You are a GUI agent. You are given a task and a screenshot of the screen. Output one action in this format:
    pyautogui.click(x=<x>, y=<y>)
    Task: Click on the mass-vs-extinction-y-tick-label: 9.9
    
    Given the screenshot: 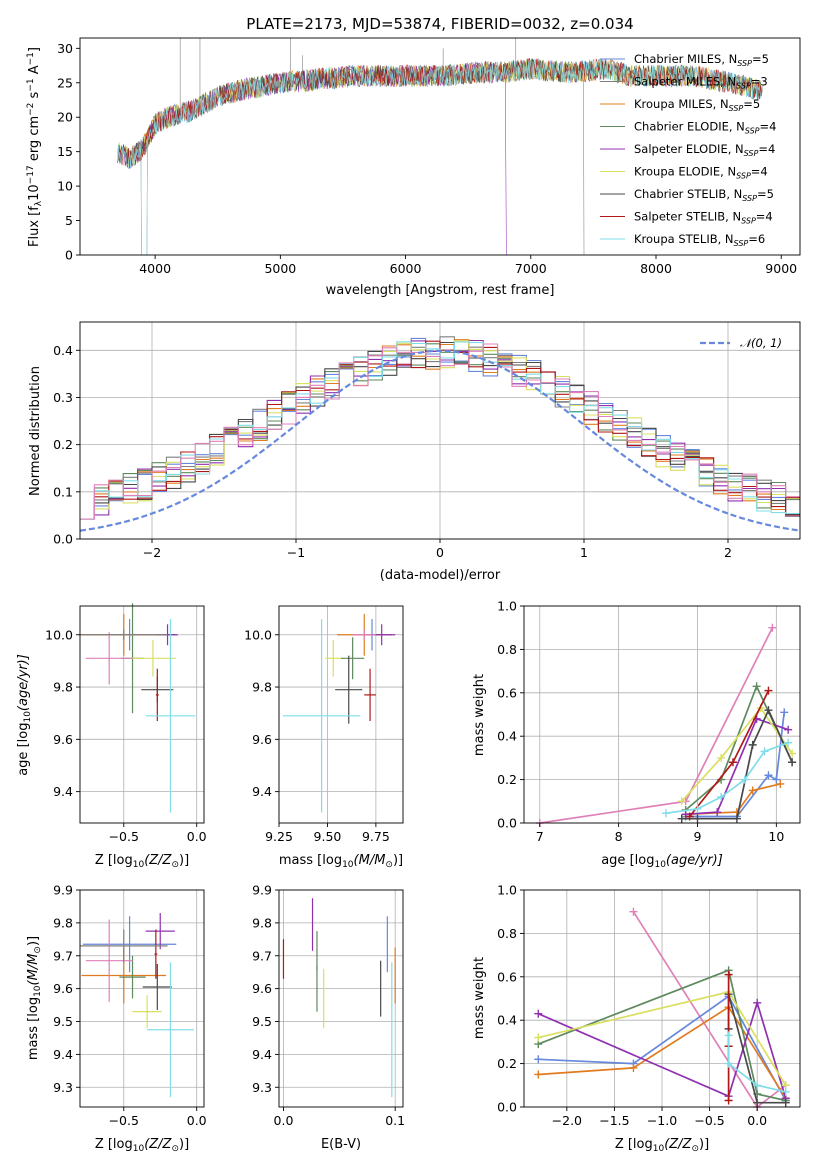 What is the action you would take?
    pyautogui.click(x=262, y=890)
    